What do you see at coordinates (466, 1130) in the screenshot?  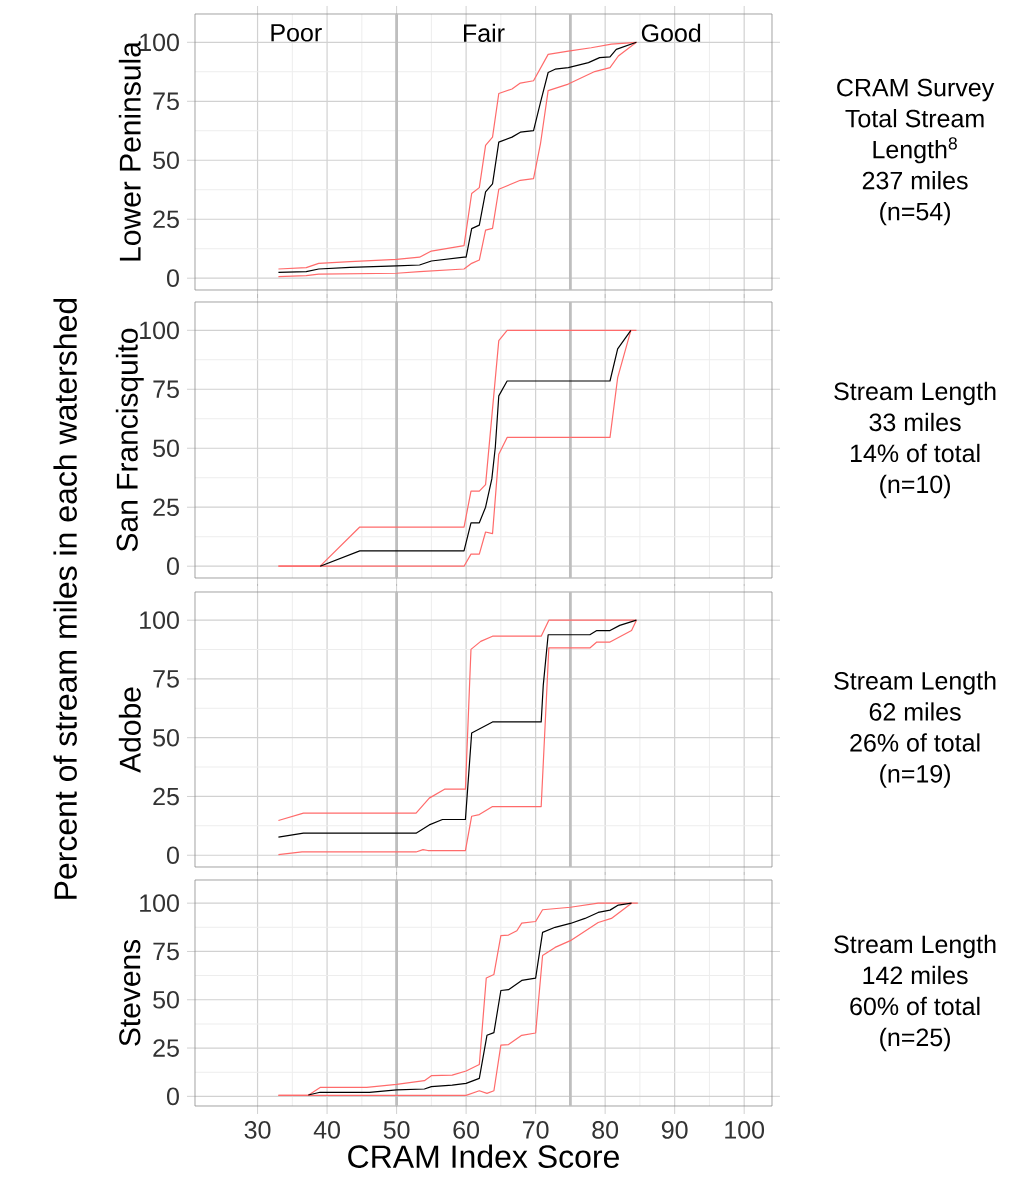 I see `x-tick-label: 60` at bounding box center [466, 1130].